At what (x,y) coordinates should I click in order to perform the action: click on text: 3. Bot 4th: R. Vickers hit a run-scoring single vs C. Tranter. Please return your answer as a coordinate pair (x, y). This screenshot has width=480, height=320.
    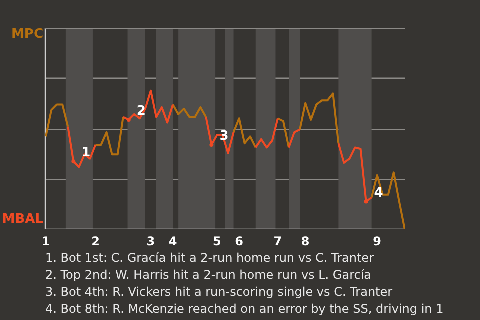
    Looking at the image, I should click on (219, 292).